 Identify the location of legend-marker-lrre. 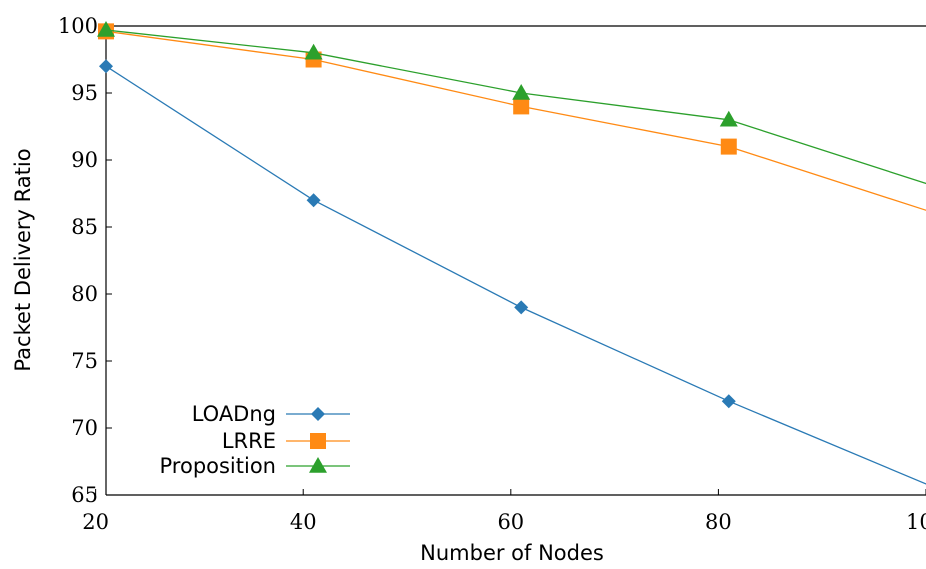
(318, 441).